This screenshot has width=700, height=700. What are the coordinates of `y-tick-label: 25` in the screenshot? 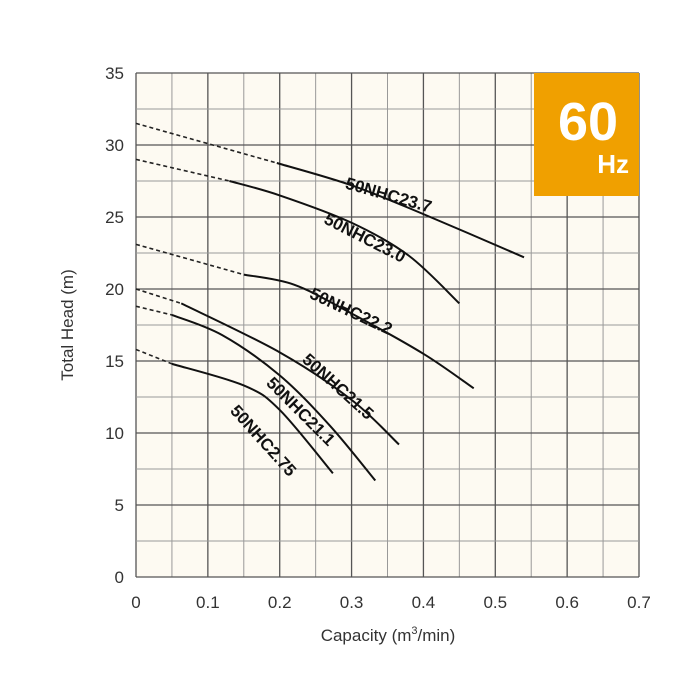 It's located at (114, 217).